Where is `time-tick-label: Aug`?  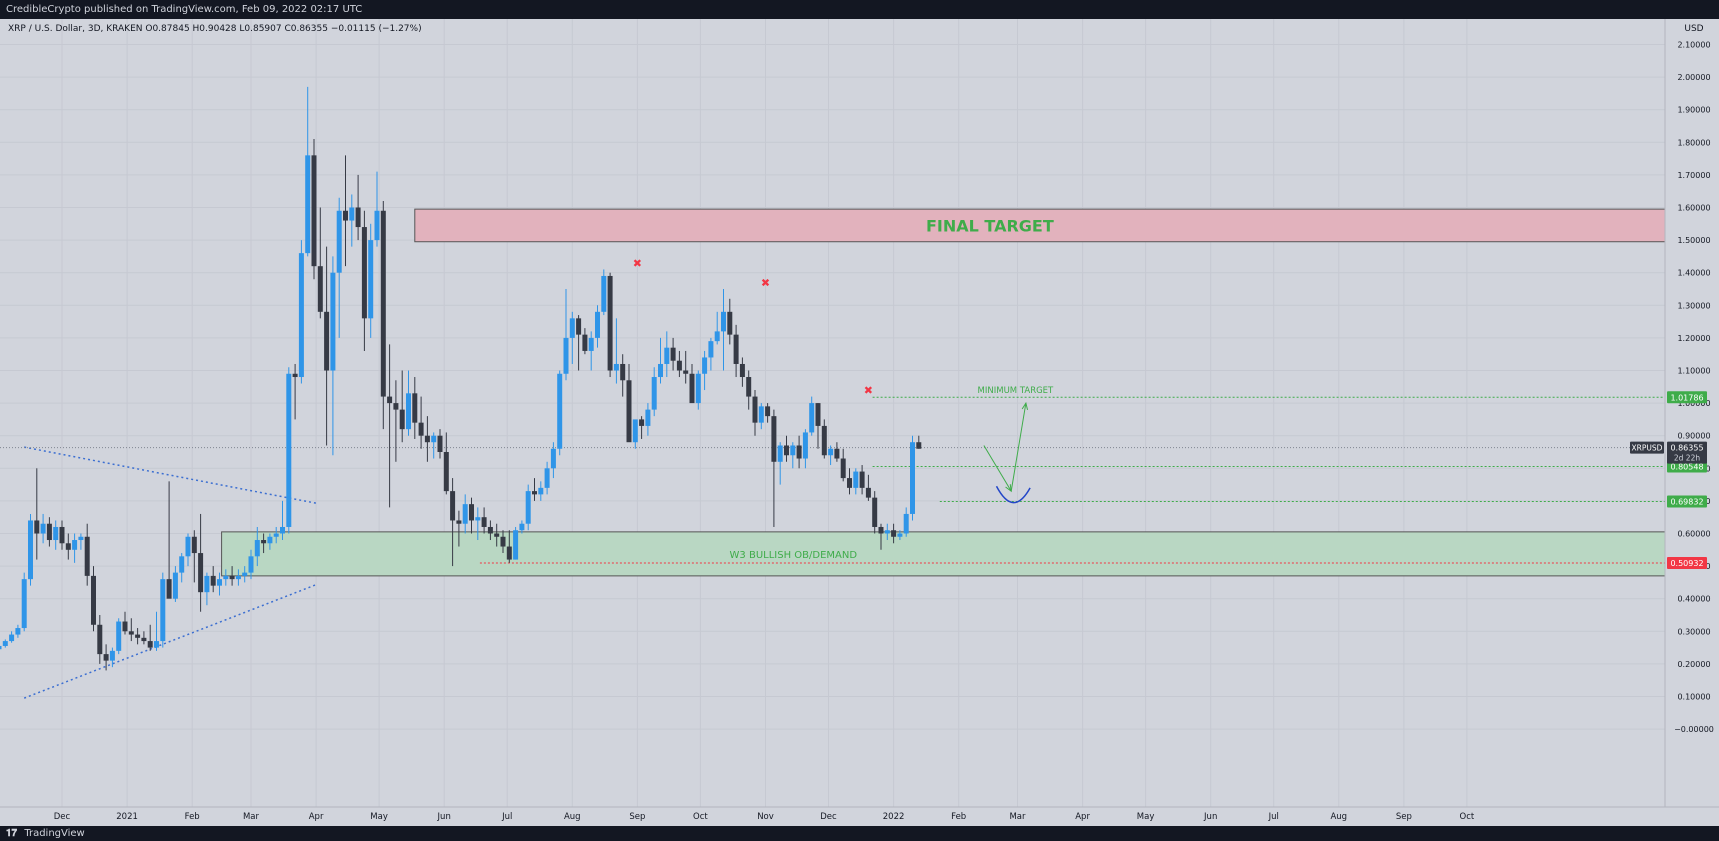
time-tick-label: Aug is located at coordinates (572, 817).